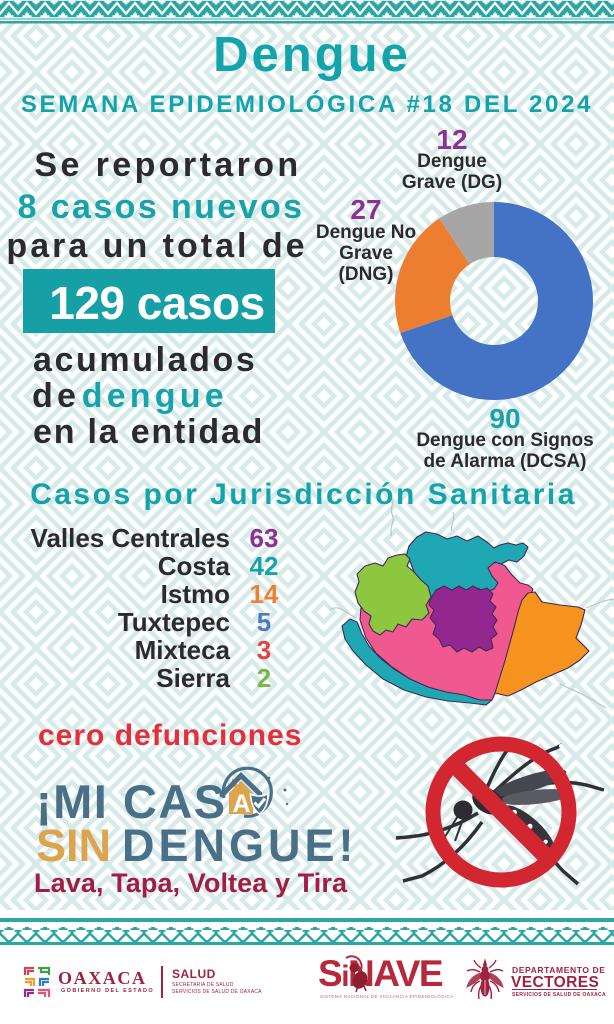 This screenshot has width=614, height=1024. I want to click on svg-text: A, so click(241, 804).